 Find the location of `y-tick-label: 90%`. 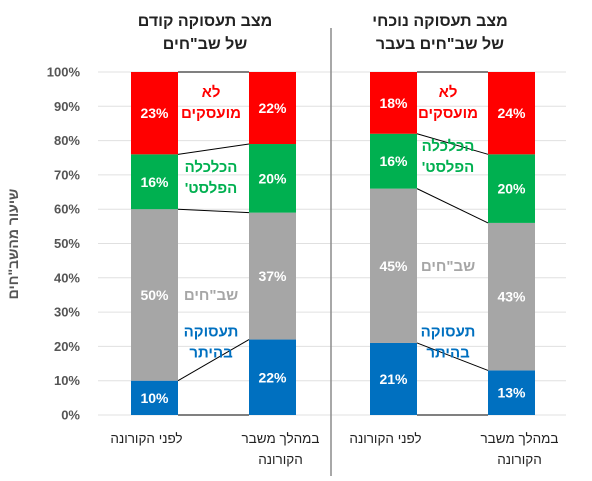

y-tick-label: 90% is located at coordinates (67, 106).